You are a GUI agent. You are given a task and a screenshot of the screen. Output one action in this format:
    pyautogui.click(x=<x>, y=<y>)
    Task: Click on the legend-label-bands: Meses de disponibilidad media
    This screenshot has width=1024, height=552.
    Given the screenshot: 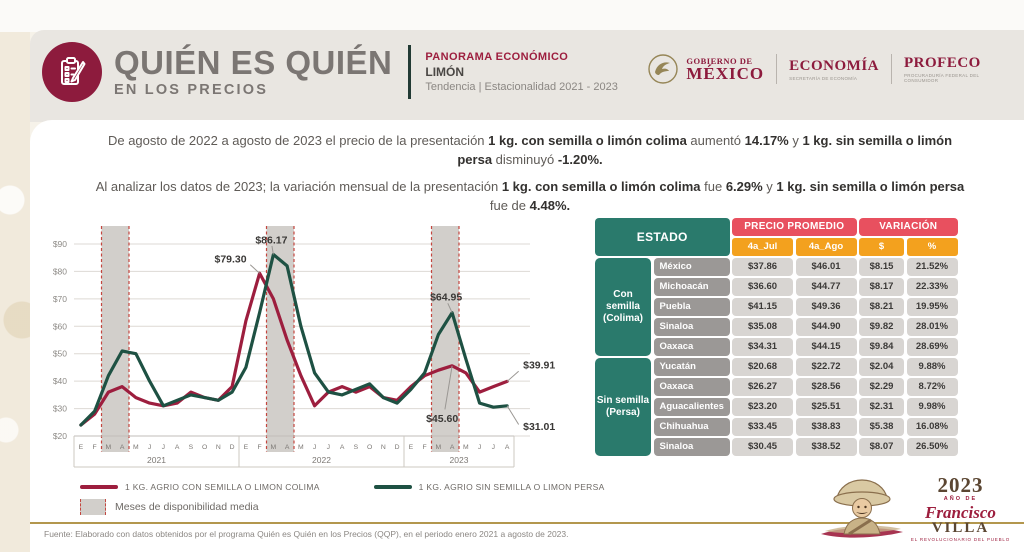 What is the action you would take?
    pyautogui.click(x=187, y=507)
    